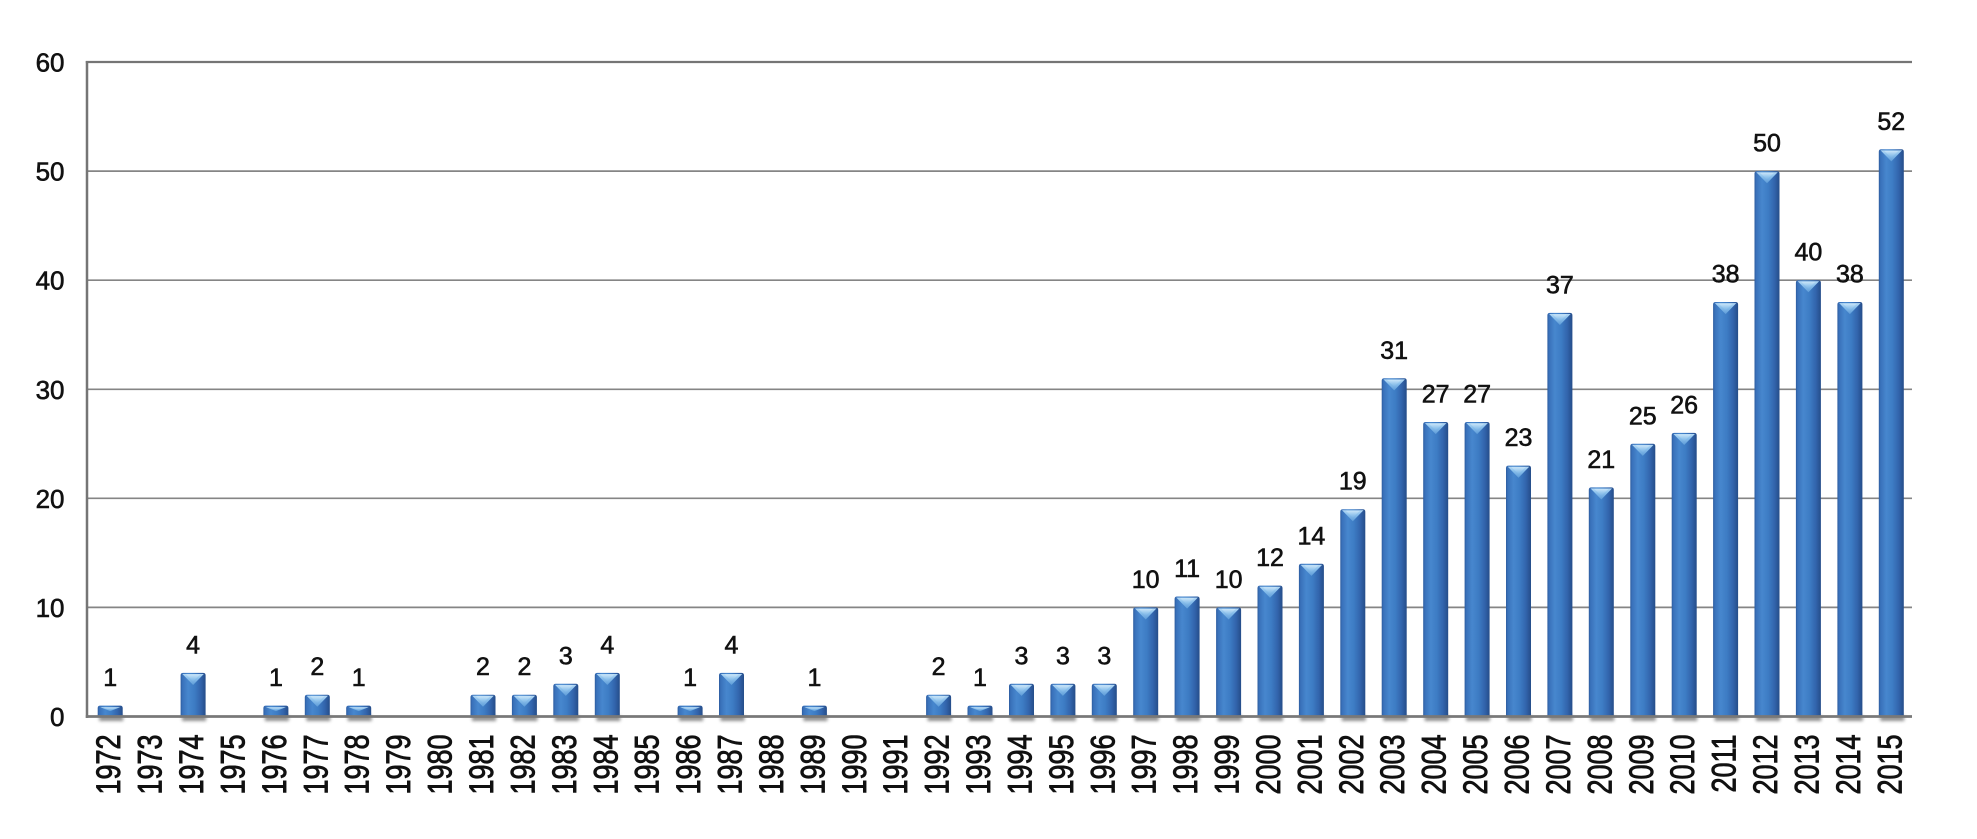 The image size is (1977, 839). Describe the element at coordinates (440, 765) in the screenshot. I see `svg-text: 1980` at that location.